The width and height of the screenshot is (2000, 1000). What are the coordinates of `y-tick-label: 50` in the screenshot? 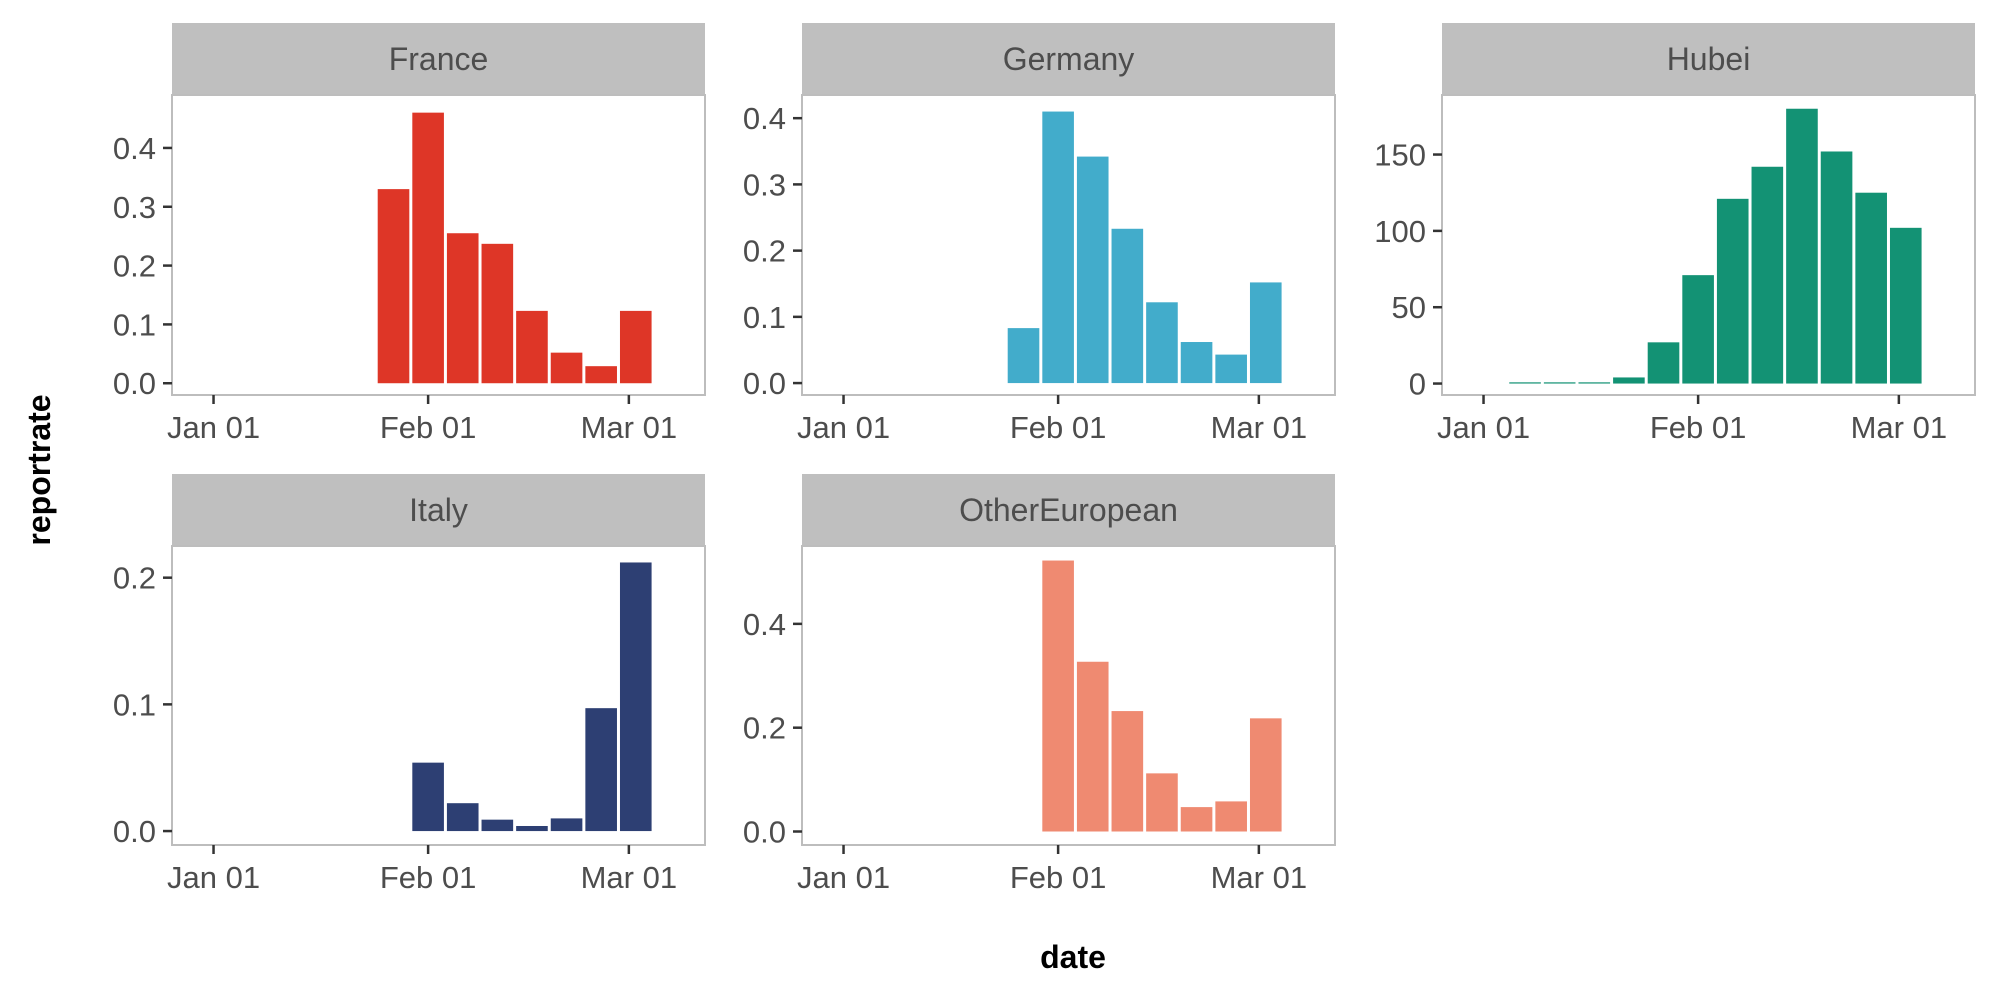 It's located at (1409, 307).